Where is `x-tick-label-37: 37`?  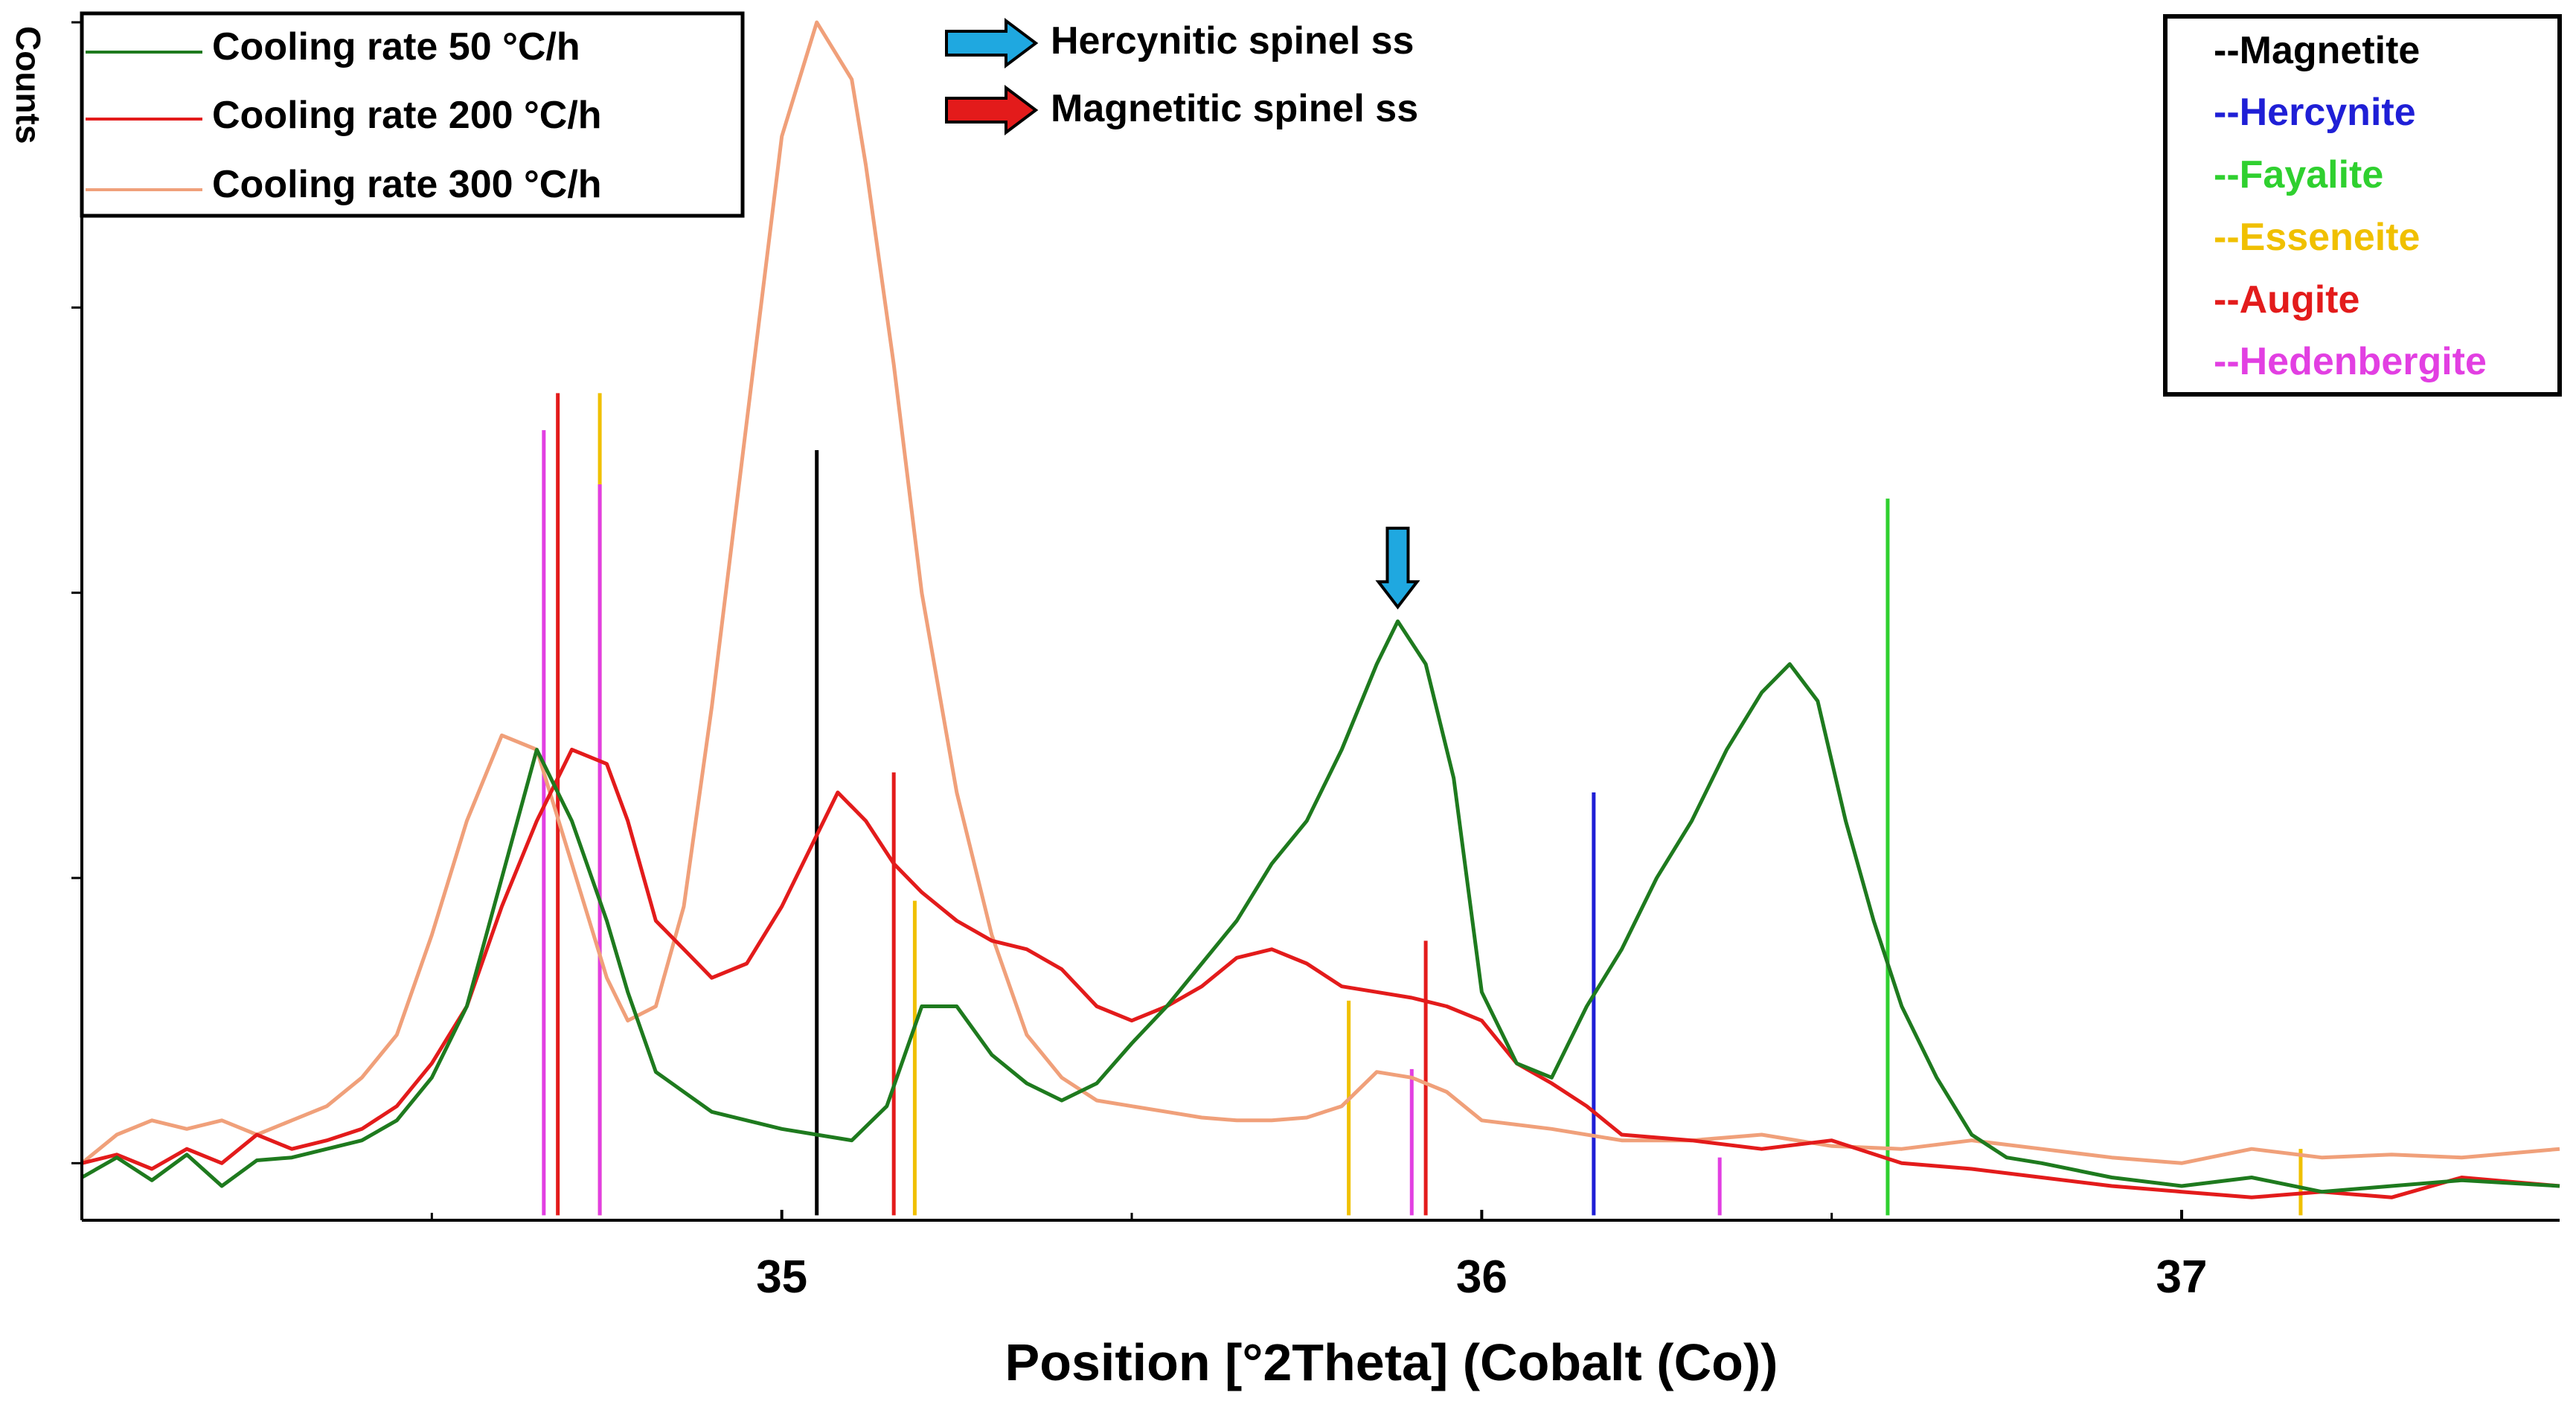 x-tick-label-37: 37 is located at coordinates (2182, 1277).